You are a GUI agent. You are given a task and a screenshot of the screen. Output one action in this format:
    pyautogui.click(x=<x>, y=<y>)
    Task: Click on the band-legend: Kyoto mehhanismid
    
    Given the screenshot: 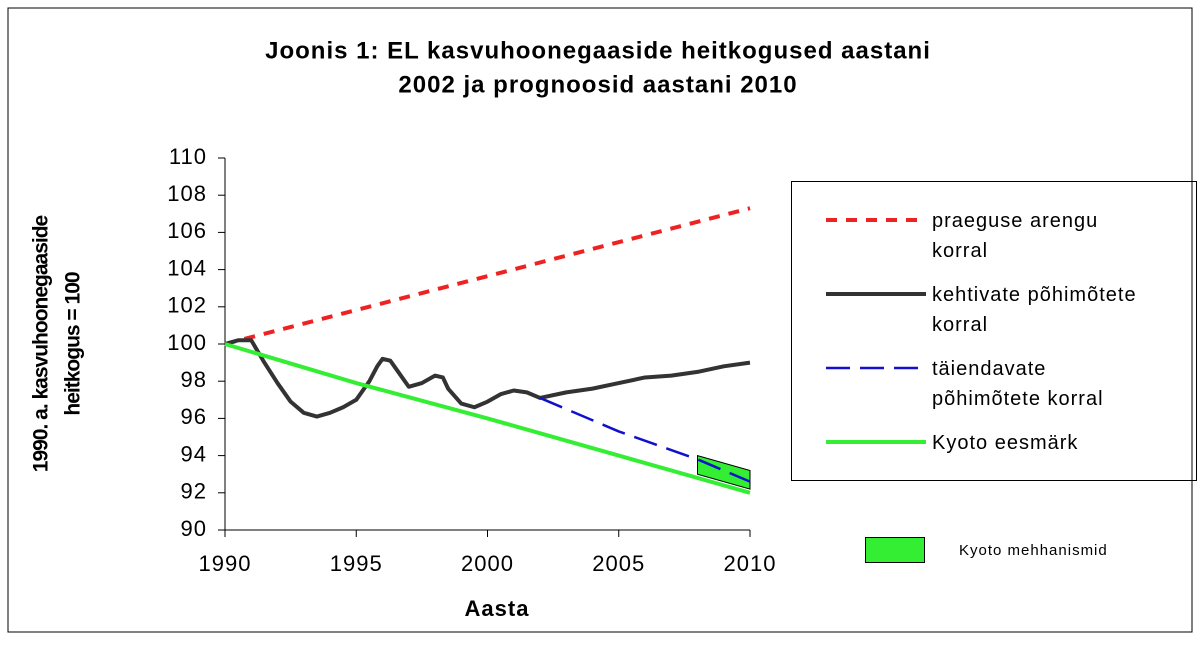 What is the action you would take?
    pyautogui.click(x=986, y=550)
    